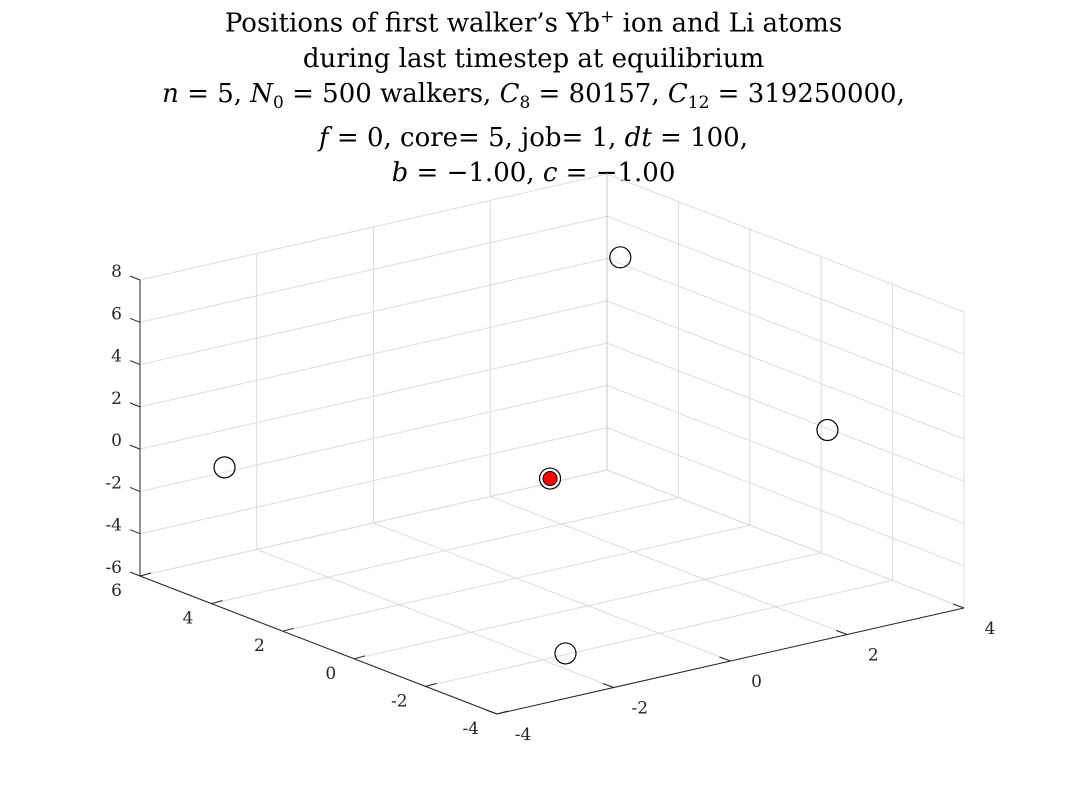 The width and height of the screenshot is (1067, 800). Describe the element at coordinates (990, 629) in the screenshot. I see `x-tick-label: 4` at that location.